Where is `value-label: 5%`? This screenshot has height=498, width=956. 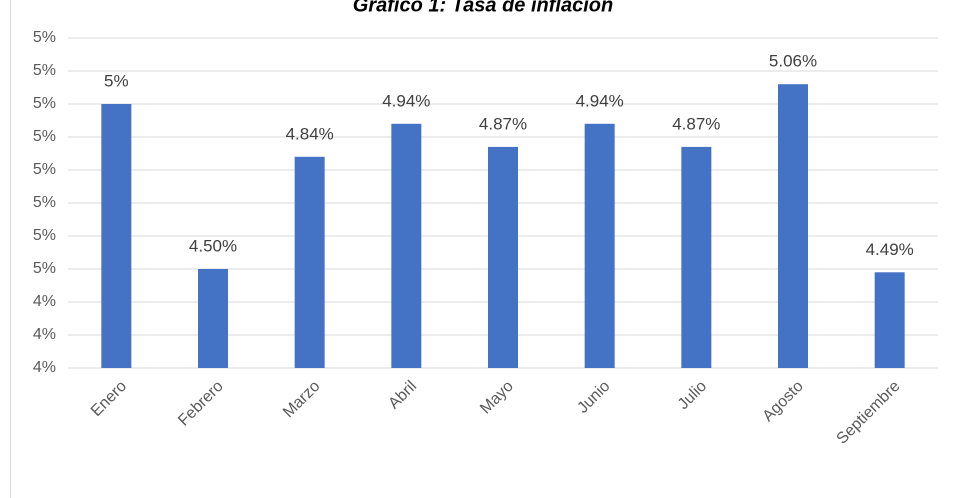 value-label: 5% is located at coordinates (116, 80).